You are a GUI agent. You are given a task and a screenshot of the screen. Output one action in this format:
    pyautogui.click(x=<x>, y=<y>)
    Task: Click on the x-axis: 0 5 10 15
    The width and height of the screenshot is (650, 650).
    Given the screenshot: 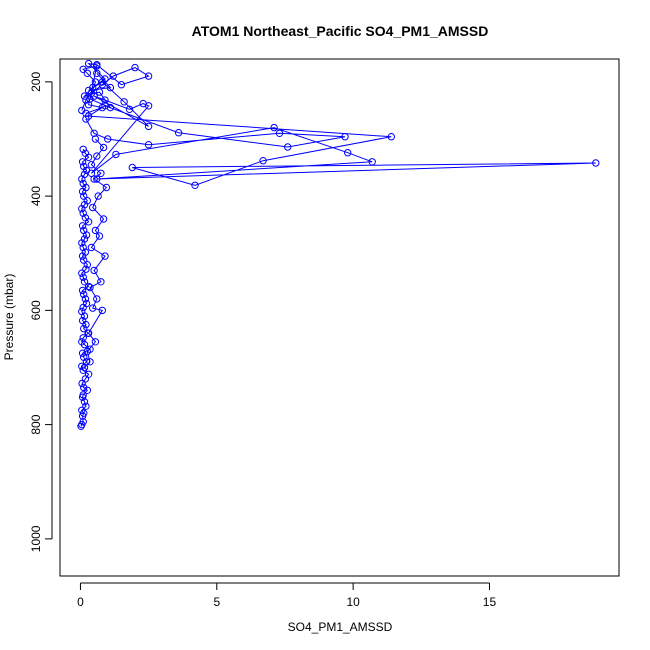 What is the action you would take?
    pyautogui.click(x=287, y=595)
    